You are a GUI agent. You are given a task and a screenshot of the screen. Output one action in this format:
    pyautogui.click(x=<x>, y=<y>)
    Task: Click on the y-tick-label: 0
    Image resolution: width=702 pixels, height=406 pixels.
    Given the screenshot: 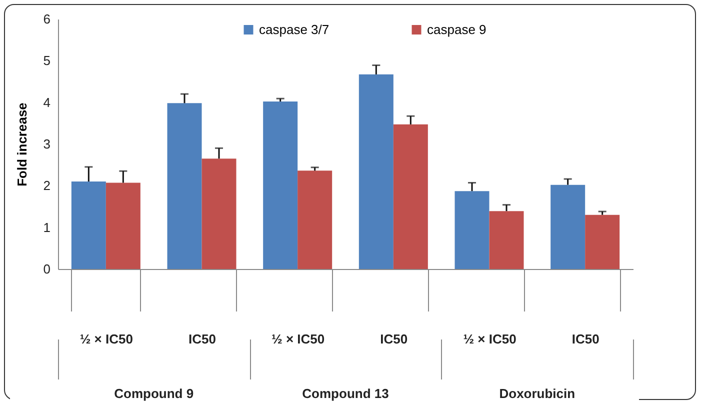 What is the action you would take?
    pyautogui.click(x=46, y=269)
    